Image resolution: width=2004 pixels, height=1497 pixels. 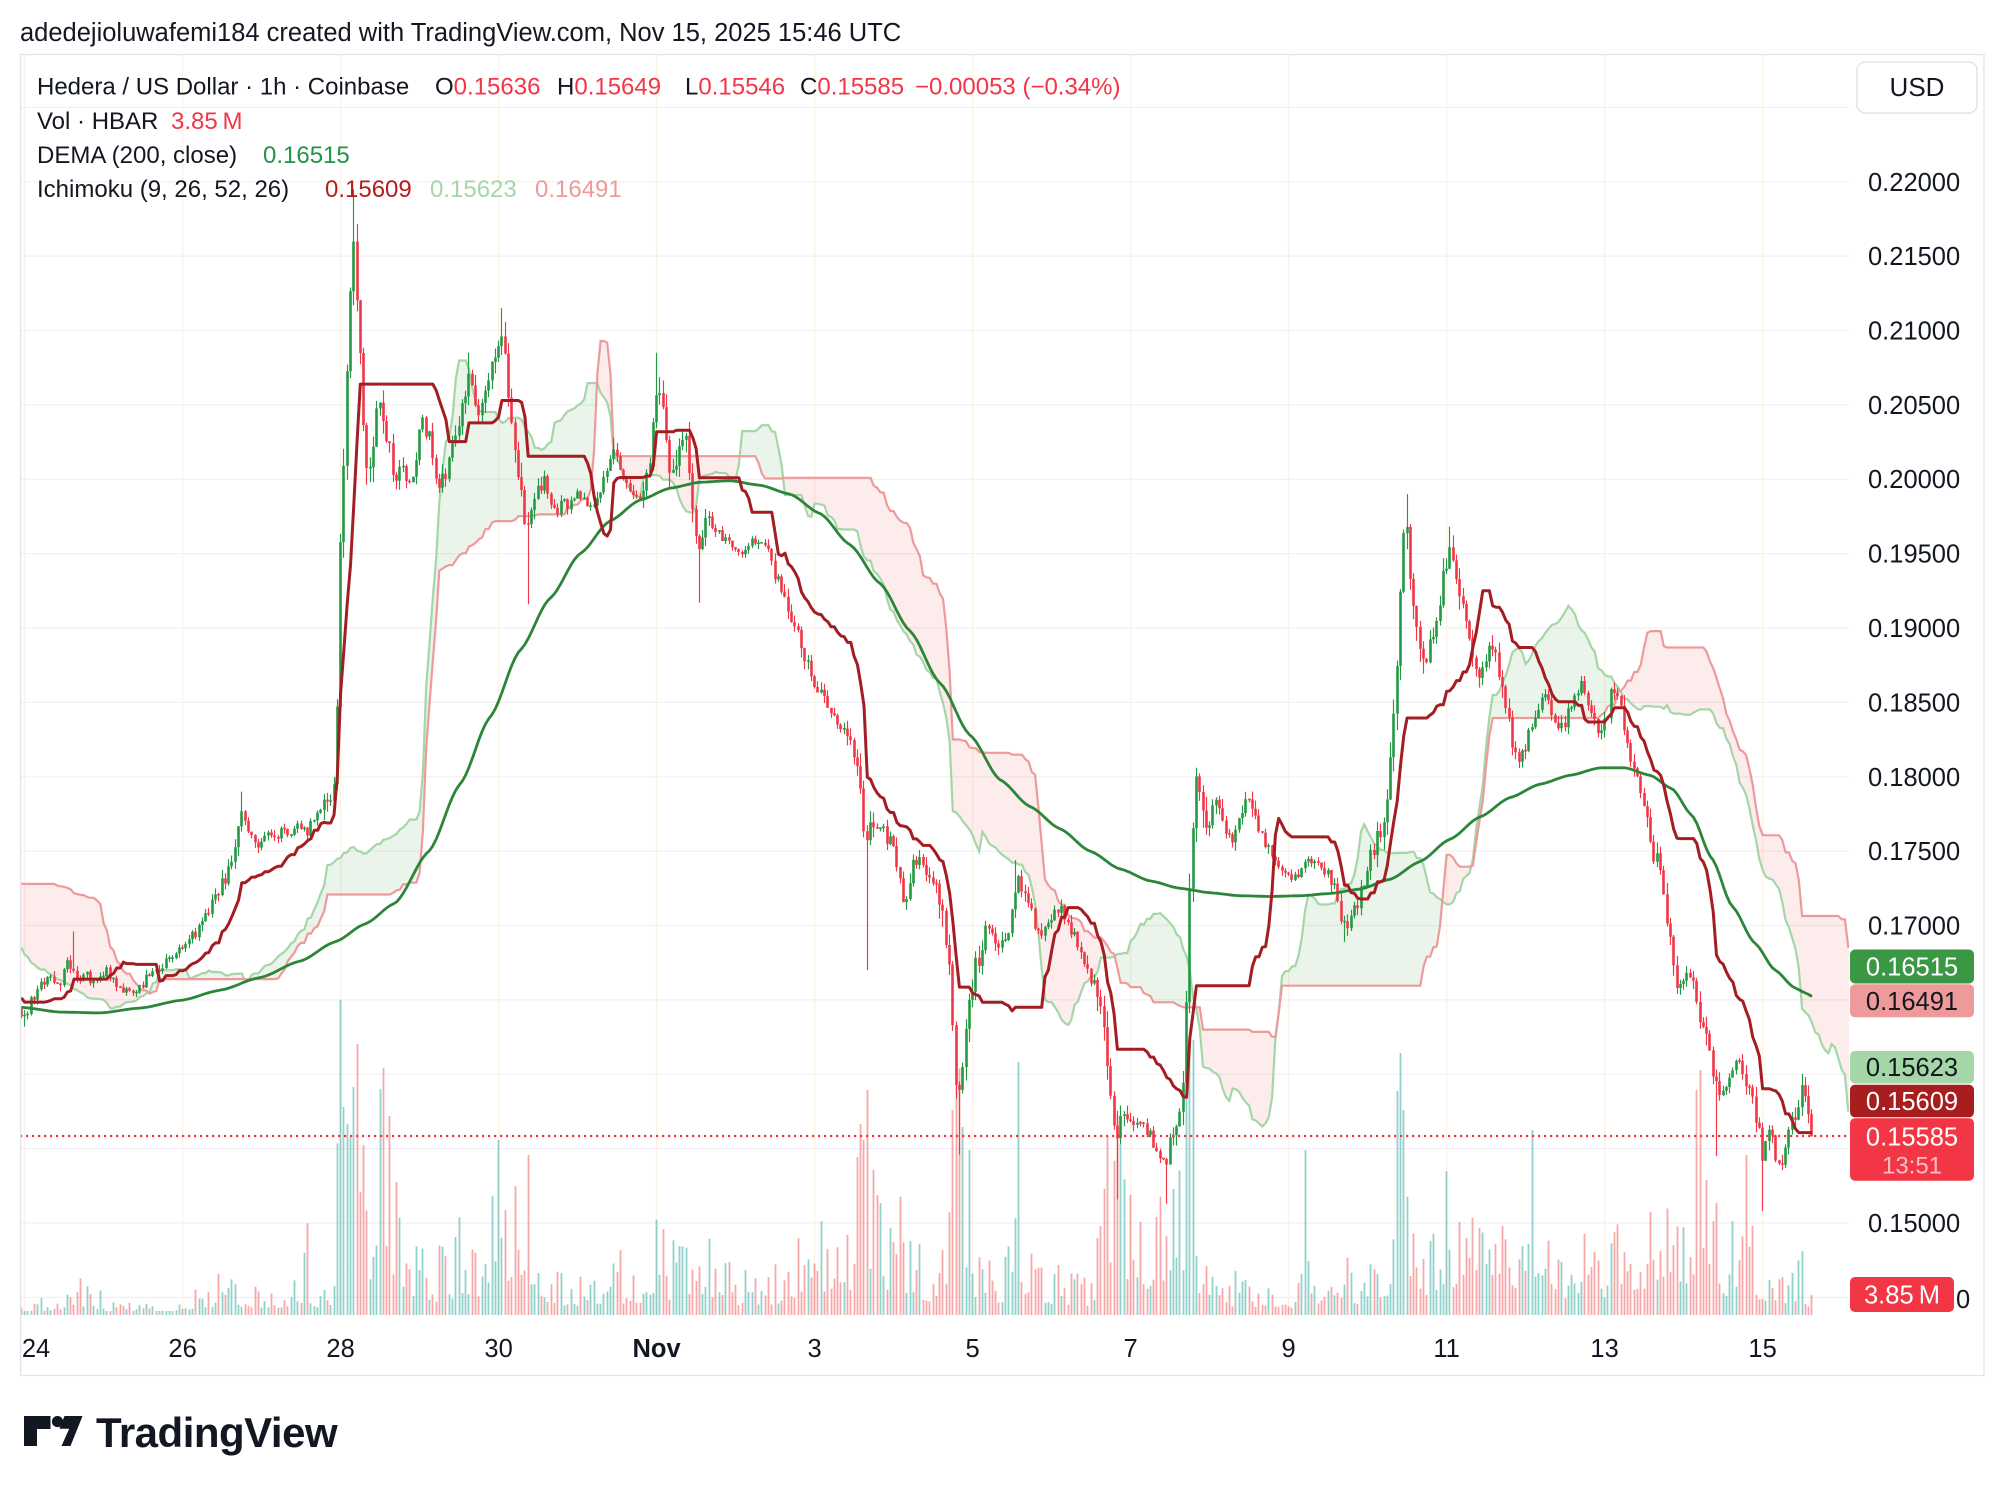 I want to click on svg-text: −0.00053 (−0.34%), so click(x=1018, y=87).